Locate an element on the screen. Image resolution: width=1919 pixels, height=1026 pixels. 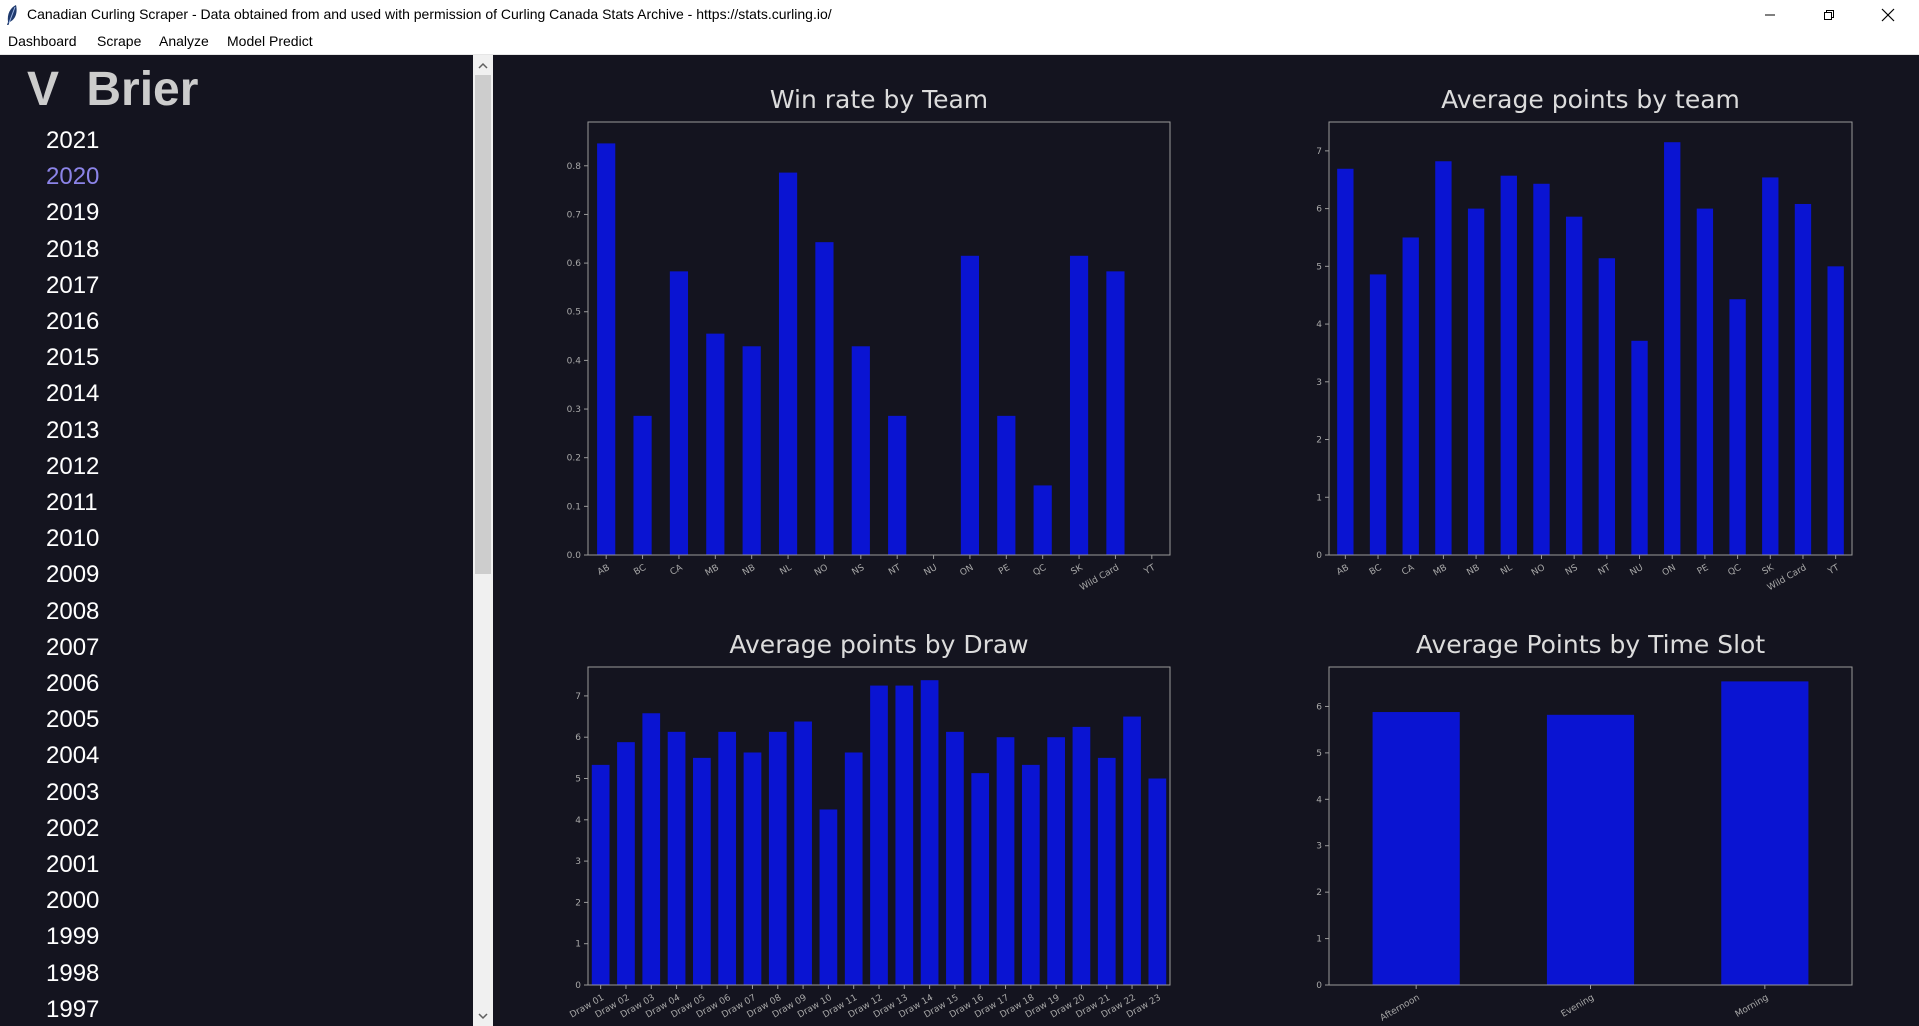
chart-1-bar-pe is located at coordinates (1705, 381).